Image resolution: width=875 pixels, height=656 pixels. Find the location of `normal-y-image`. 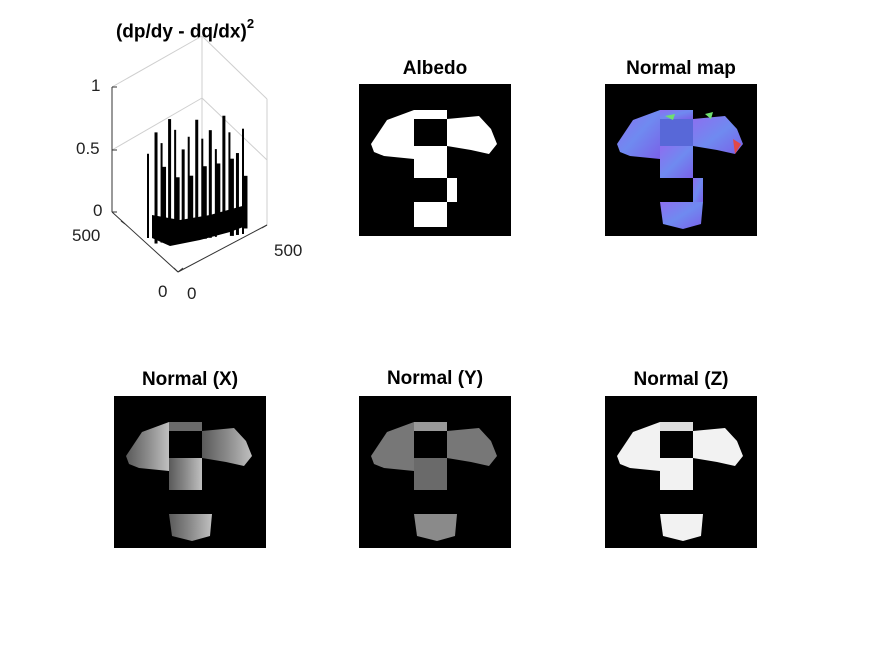

normal-y-image is located at coordinates (435, 472).